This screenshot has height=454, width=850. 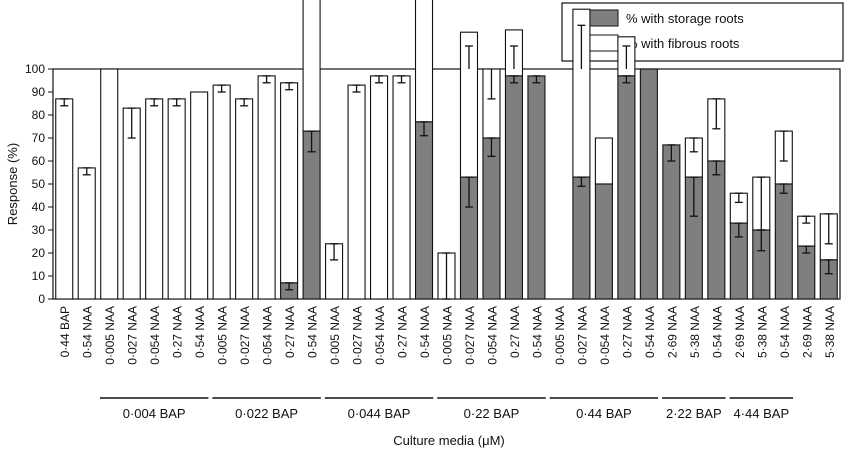 What do you see at coordinates (266, 413) in the screenshot?
I see `group-label: 0·022 BAP` at bounding box center [266, 413].